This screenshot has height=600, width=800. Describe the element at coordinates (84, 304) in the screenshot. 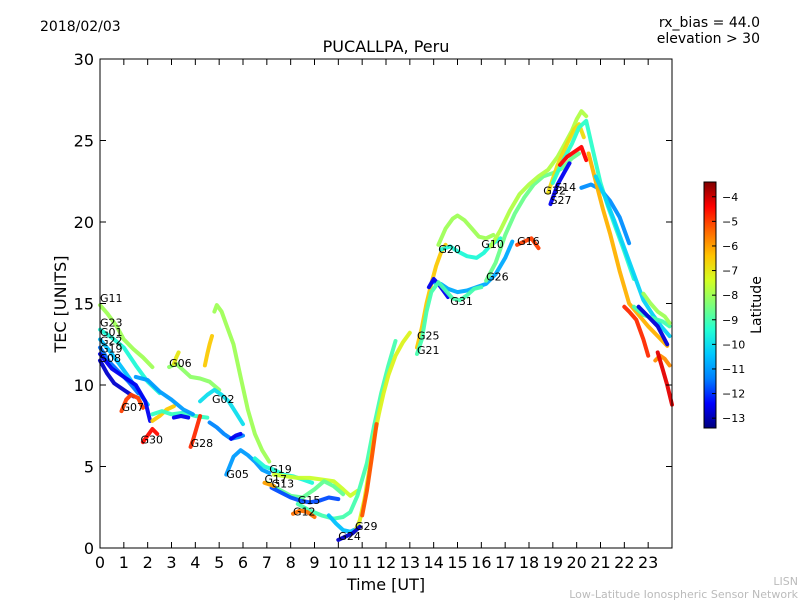

I see `y-tick-label: 15` at that location.